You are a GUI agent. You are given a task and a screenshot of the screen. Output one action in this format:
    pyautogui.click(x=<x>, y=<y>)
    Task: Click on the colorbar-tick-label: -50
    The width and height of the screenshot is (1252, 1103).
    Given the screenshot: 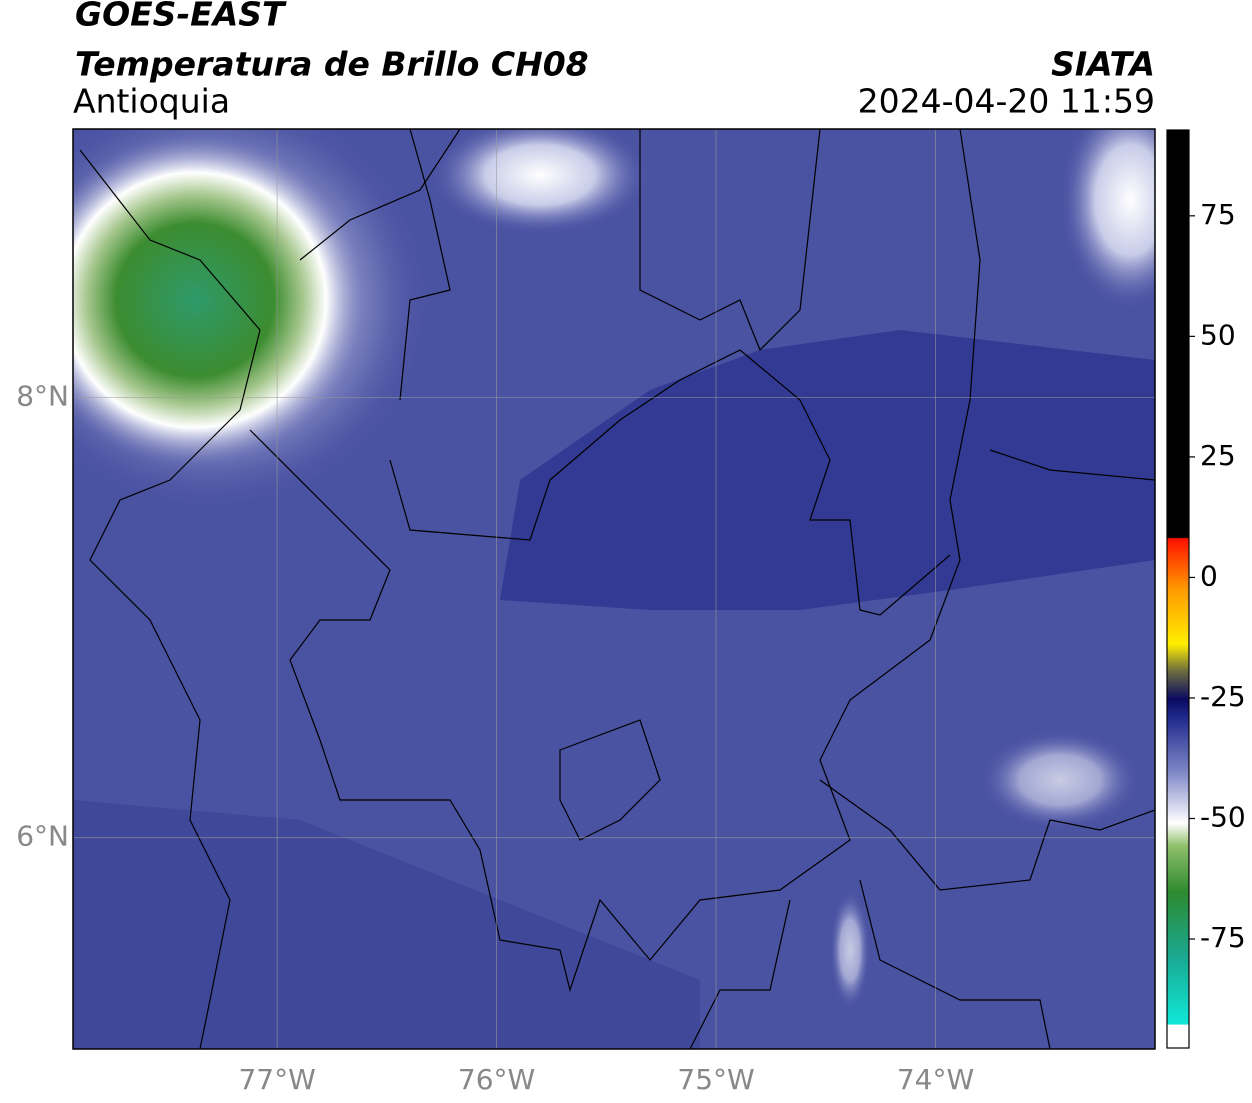 What is the action you would take?
    pyautogui.click(x=1223, y=817)
    